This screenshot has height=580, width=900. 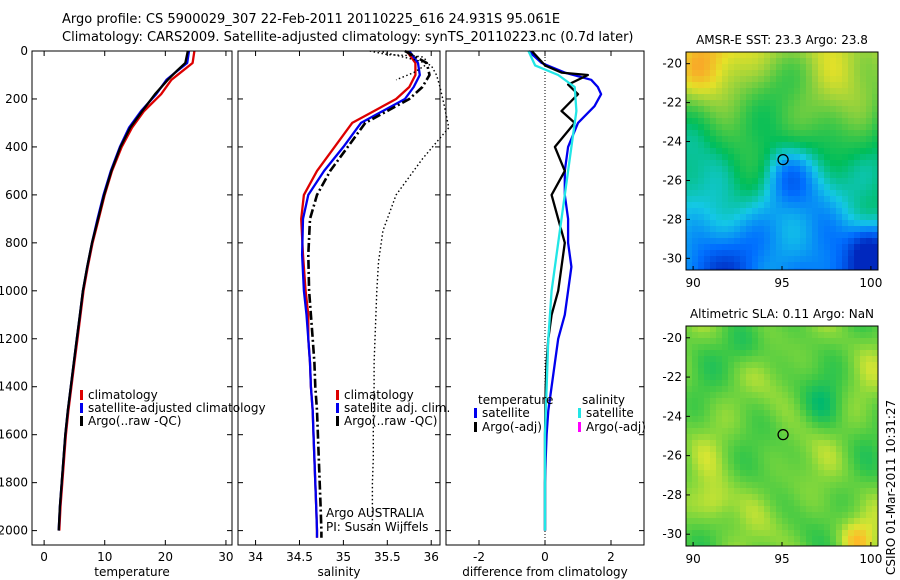 What do you see at coordinates (672, 416) in the screenshot?
I see `y-tick-label: -24` at bounding box center [672, 416].